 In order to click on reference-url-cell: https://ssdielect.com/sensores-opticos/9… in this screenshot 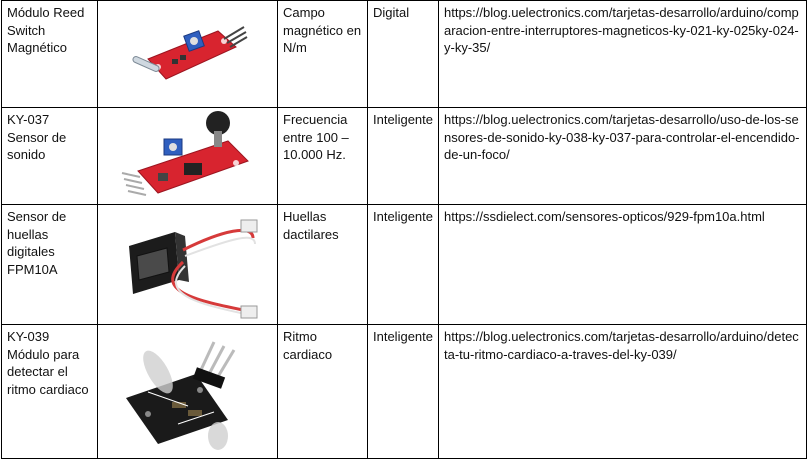, I will do `click(622, 264)`.